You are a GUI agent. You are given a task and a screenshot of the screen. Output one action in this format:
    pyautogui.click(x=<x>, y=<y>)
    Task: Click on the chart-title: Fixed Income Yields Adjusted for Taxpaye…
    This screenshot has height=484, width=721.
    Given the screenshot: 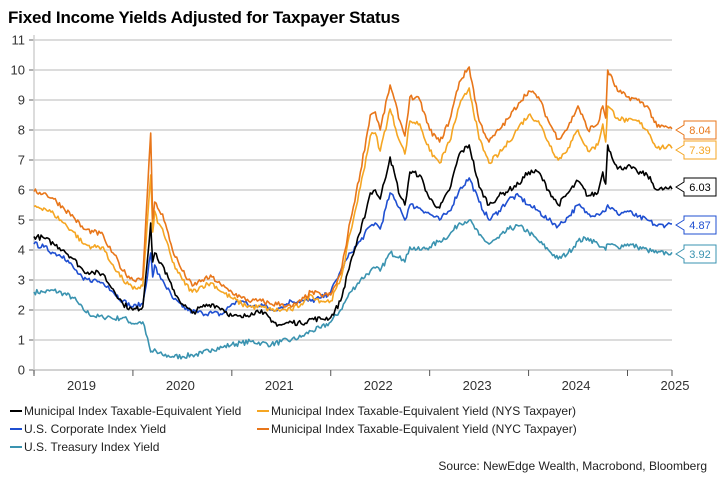 What is the action you would take?
    pyautogui.click(x=204, y=17)
    